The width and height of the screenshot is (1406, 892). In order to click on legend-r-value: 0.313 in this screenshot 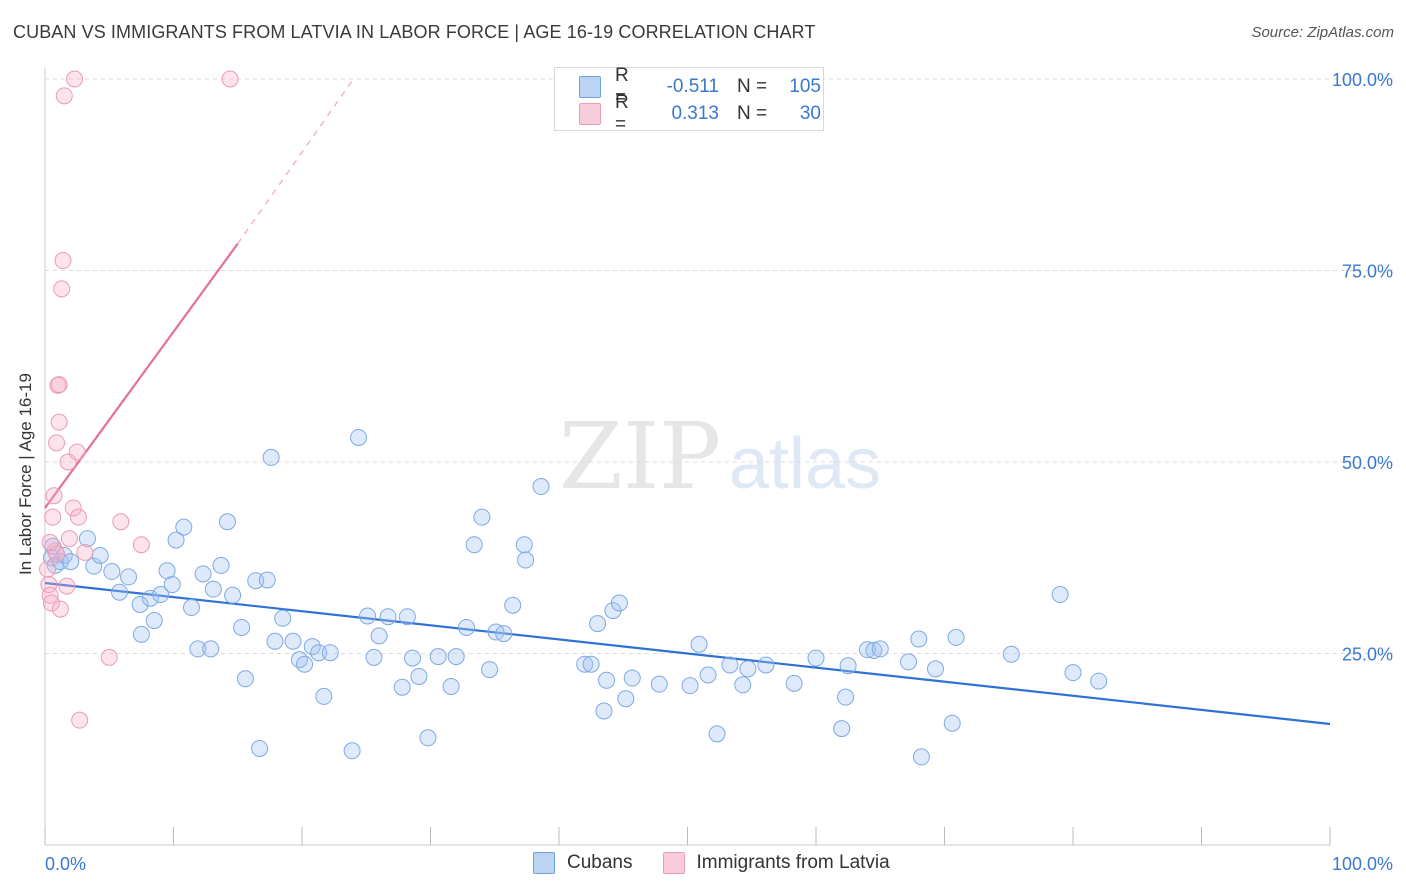, I will do `click(695, 113)`.